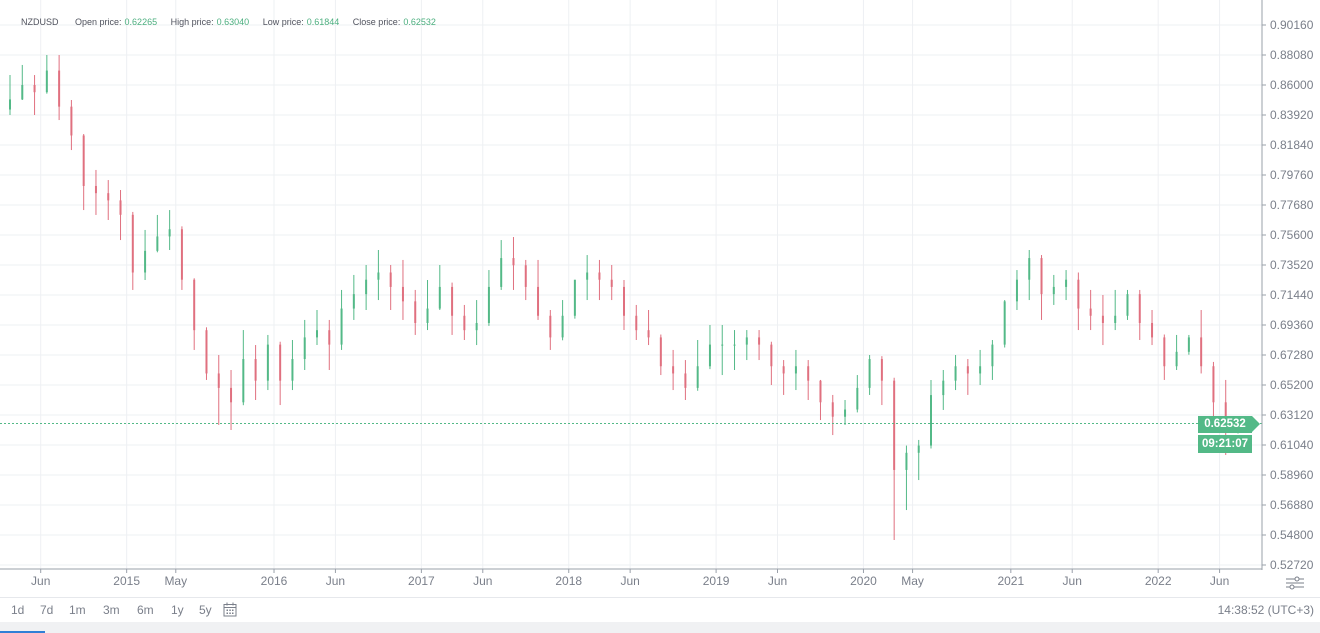  I want to click on x-tick-label: May, so click(912, 581).